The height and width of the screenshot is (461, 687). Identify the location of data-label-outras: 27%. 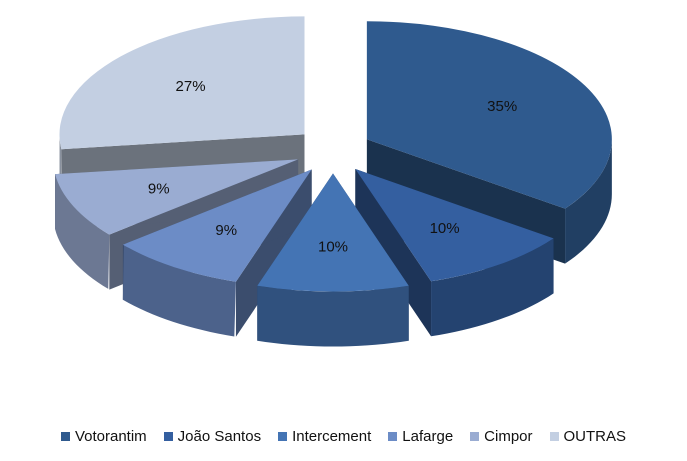
(191, 86).